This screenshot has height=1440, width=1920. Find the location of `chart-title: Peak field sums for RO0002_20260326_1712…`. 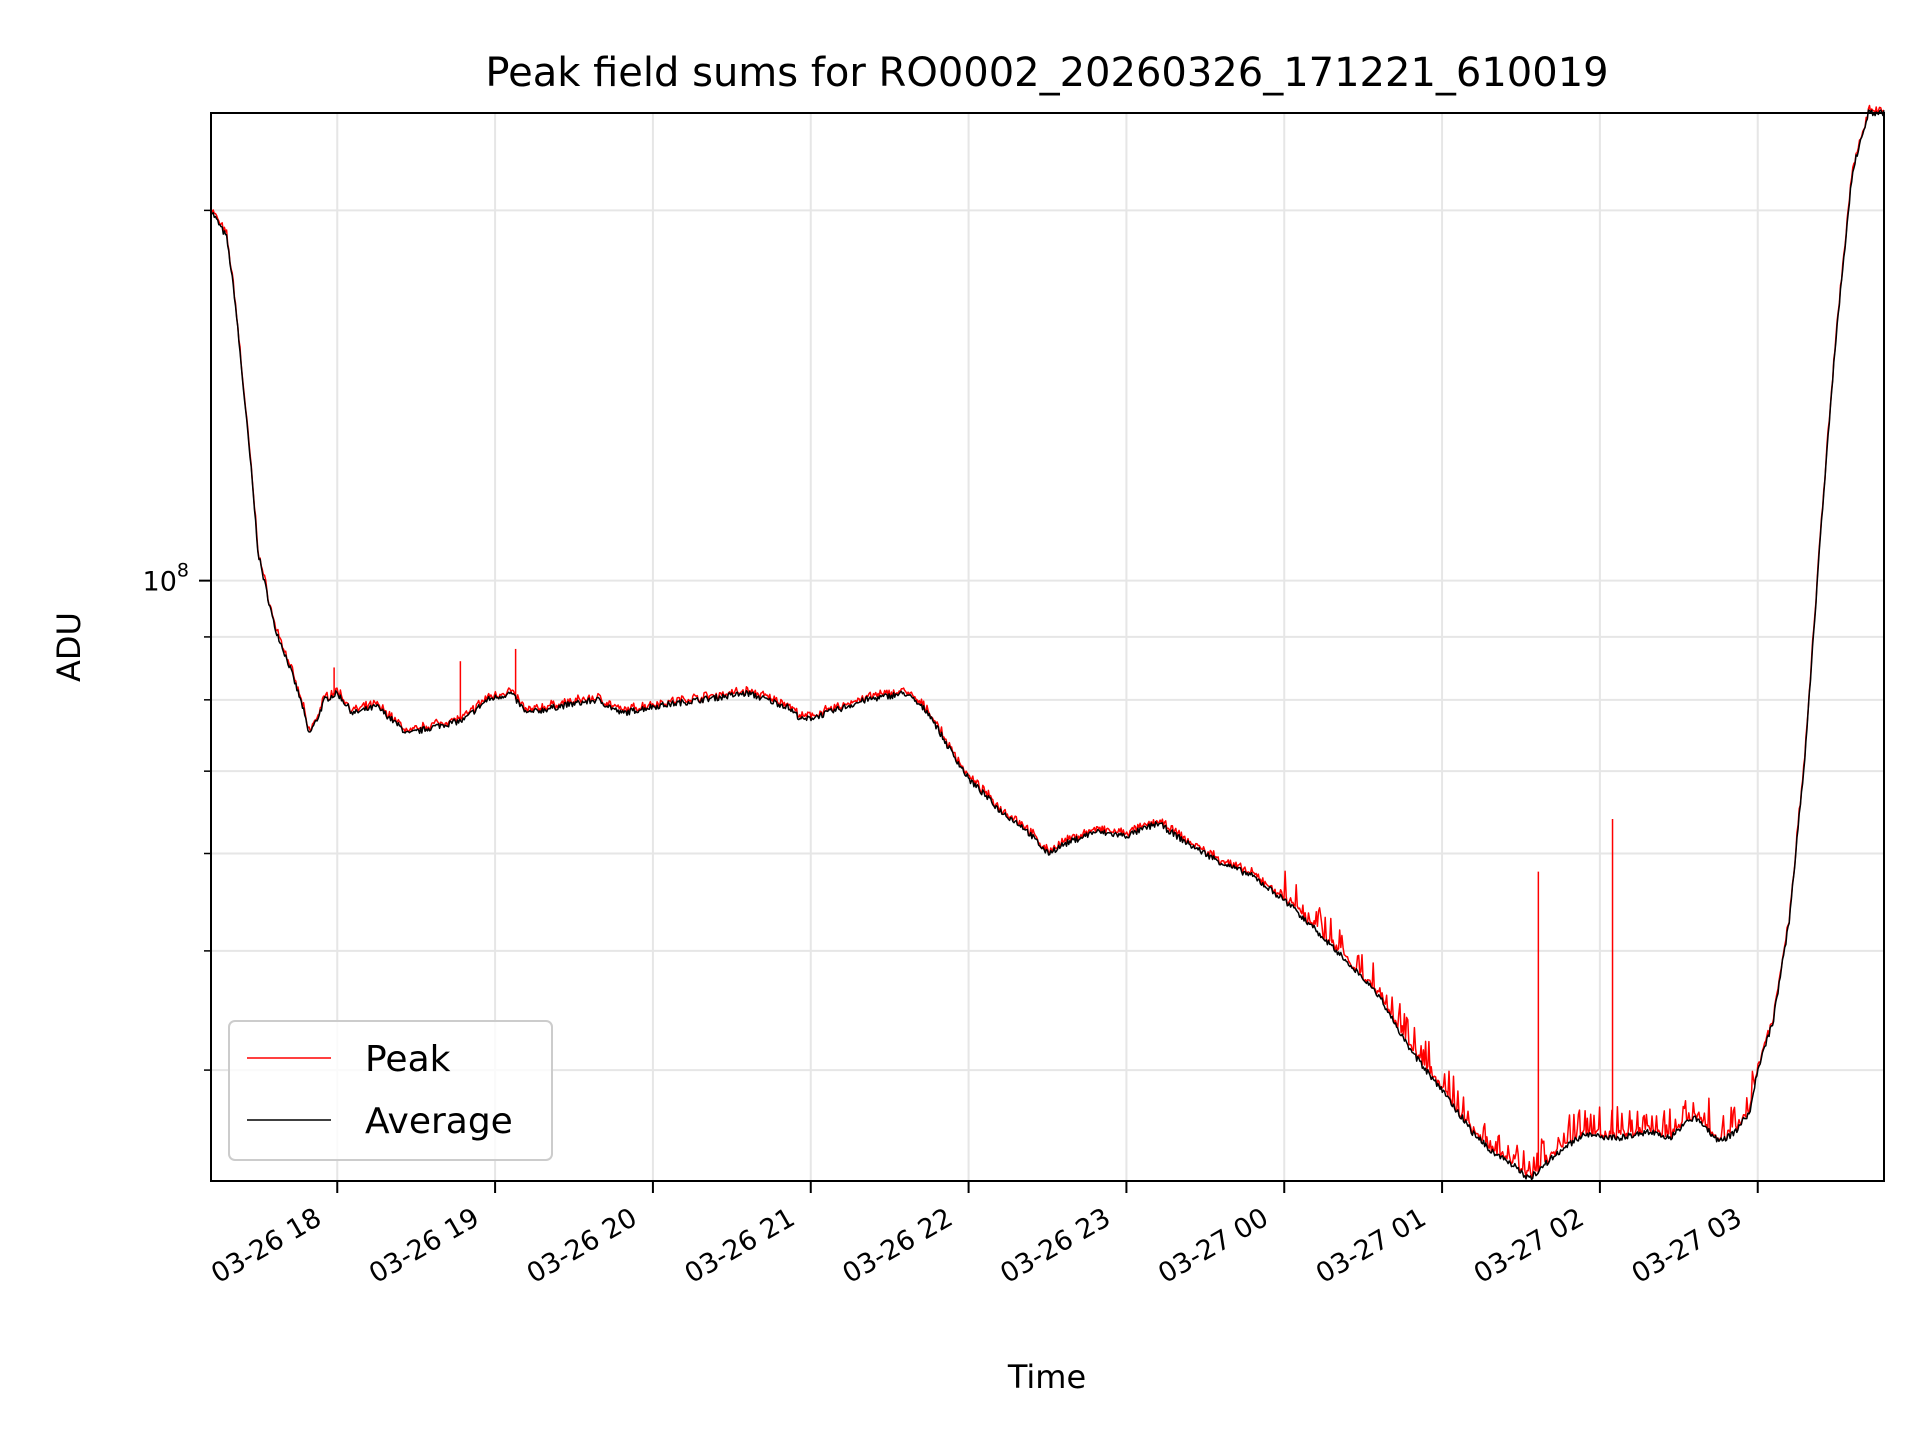

chart-title: Peak field sums for RO0002_20260326_1712… is located at coordinates (1046, 73).